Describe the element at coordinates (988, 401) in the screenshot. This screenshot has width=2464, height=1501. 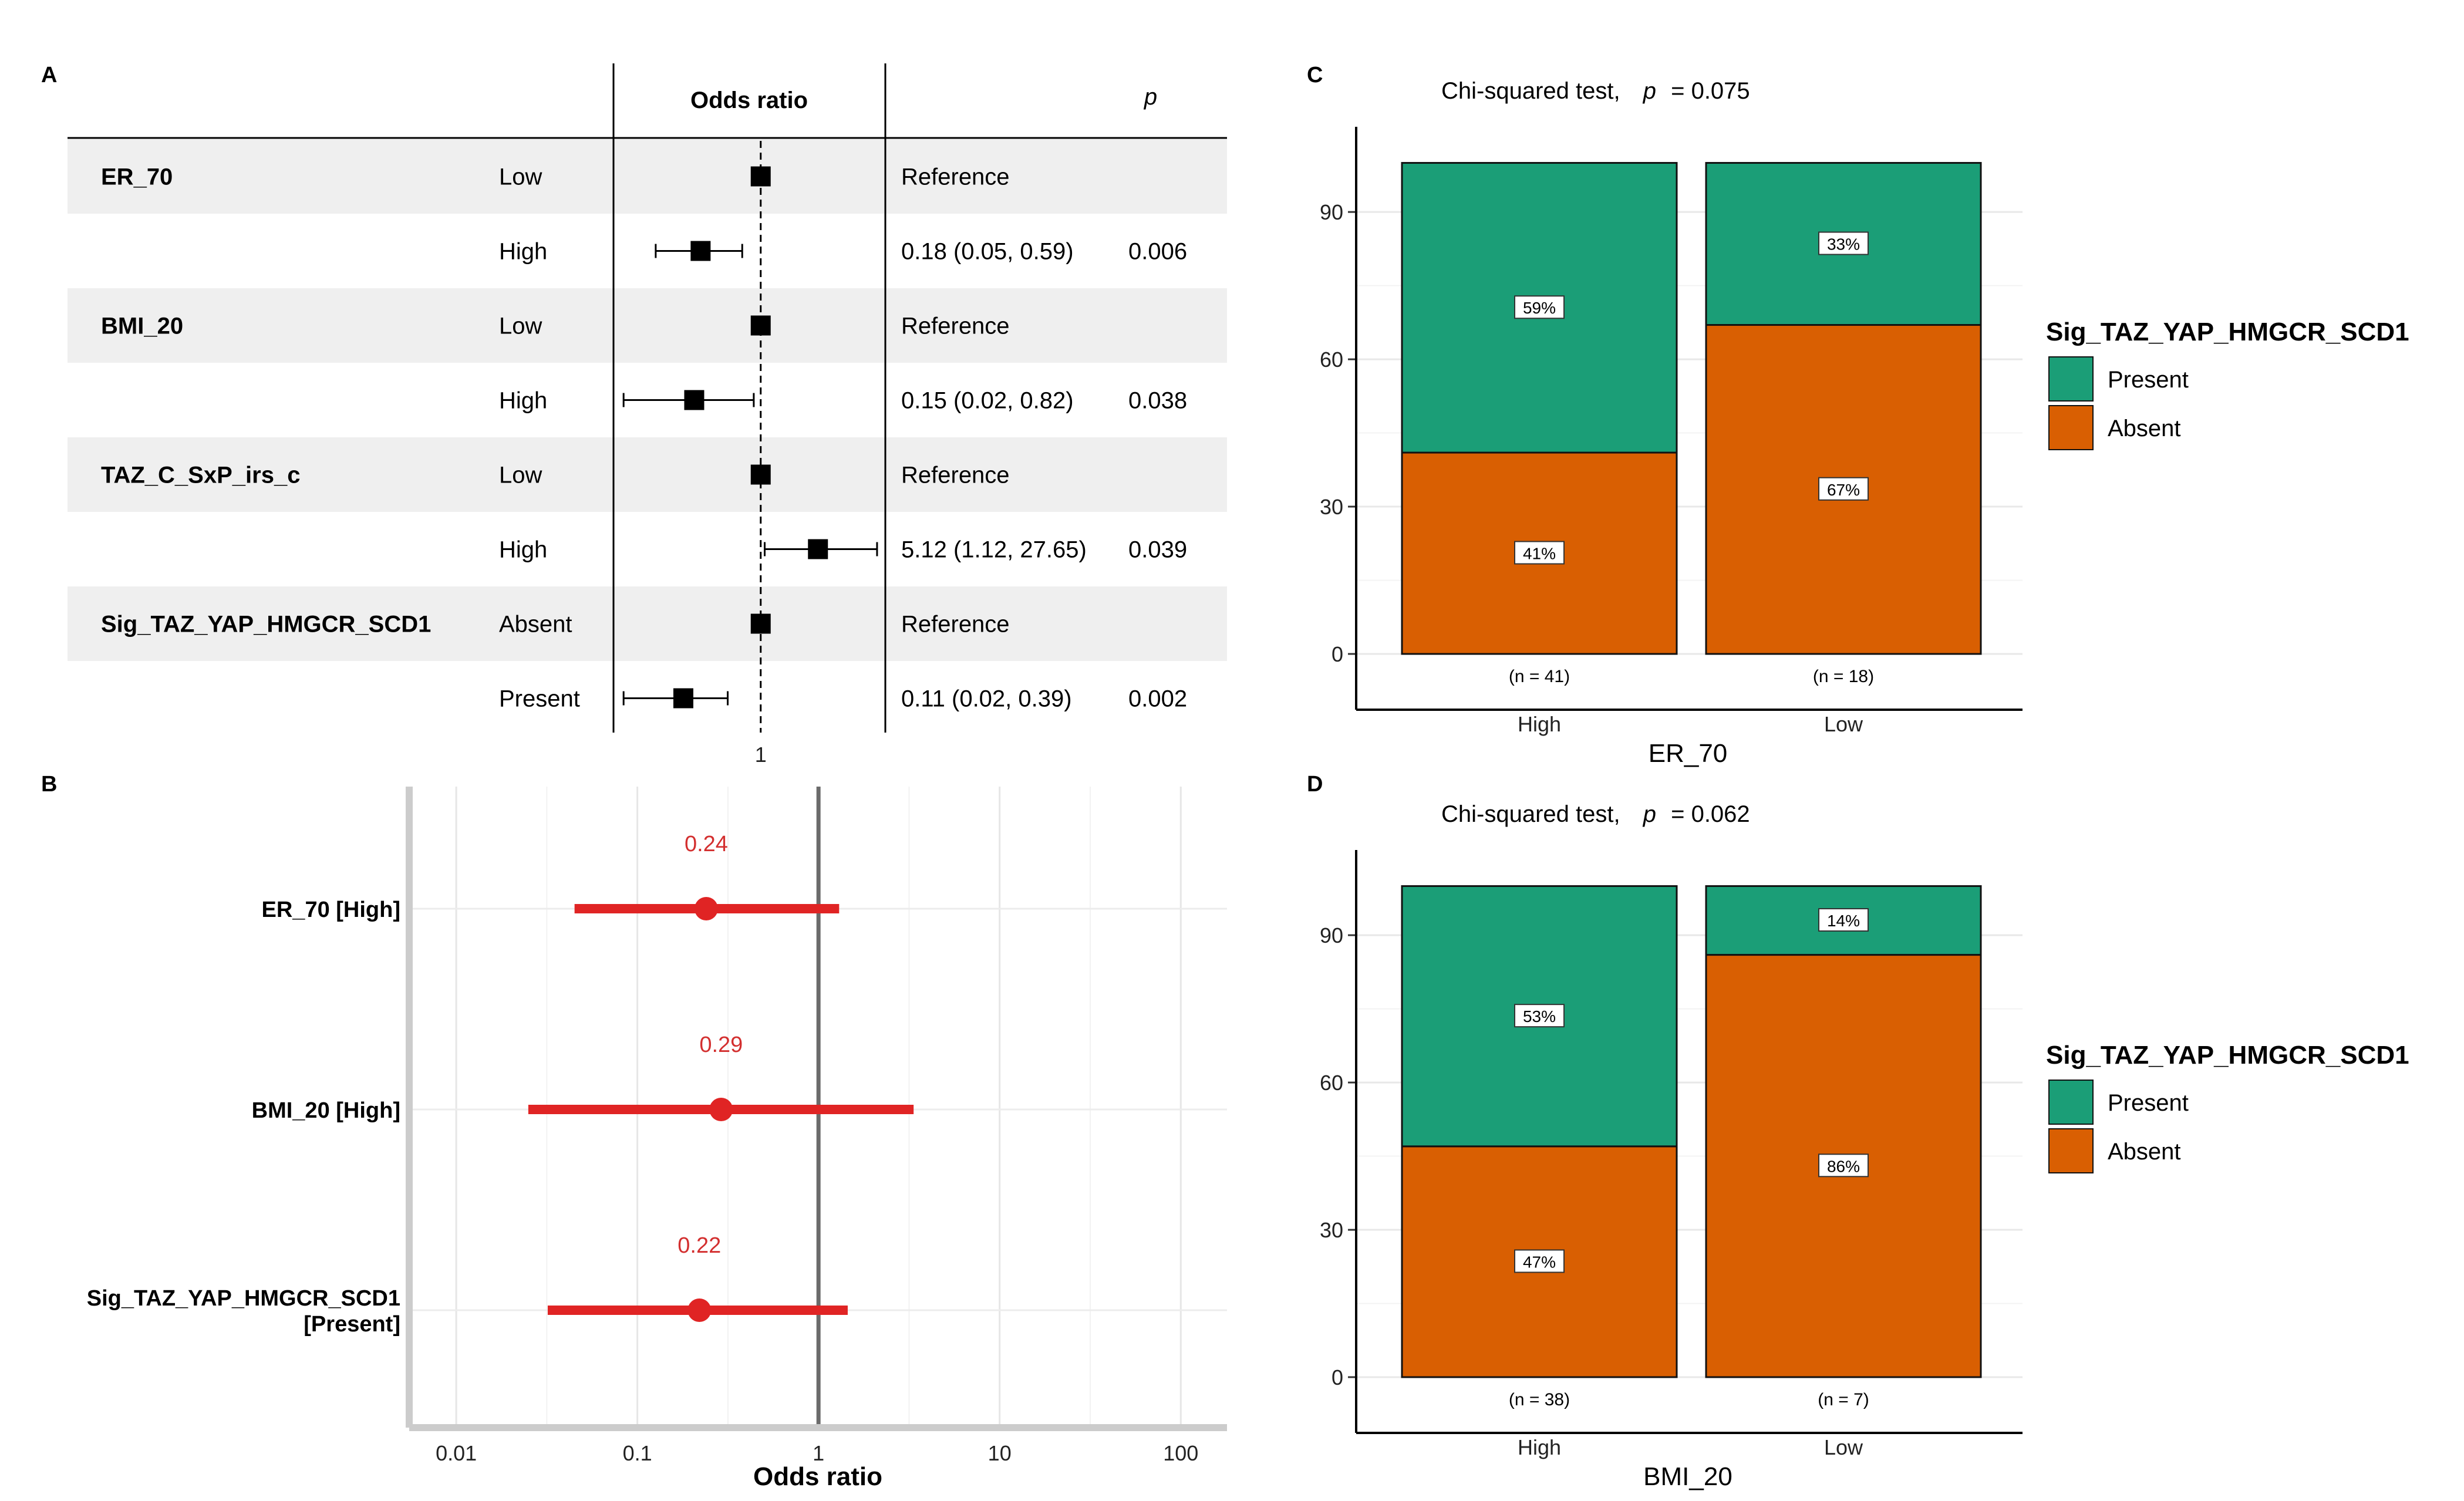
I see `row-estimate: 0.15 (0.02, 0.82)` at that location.